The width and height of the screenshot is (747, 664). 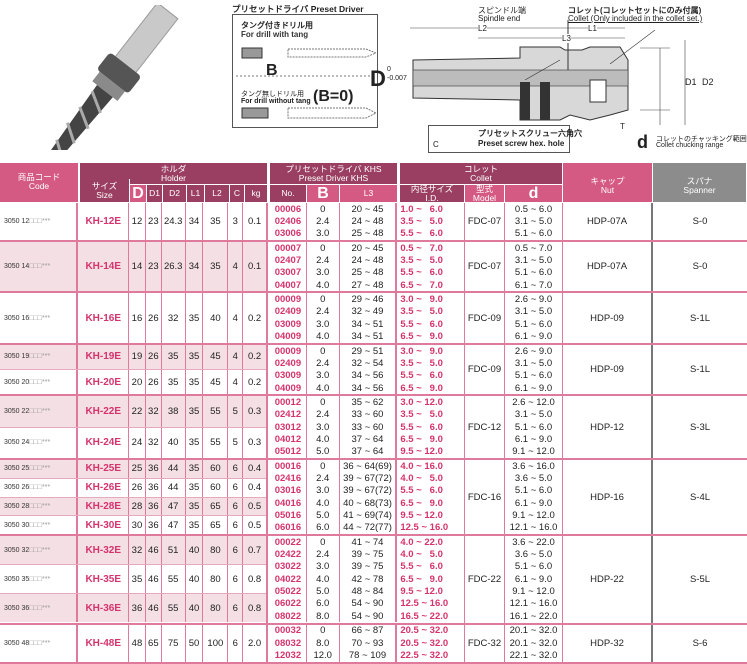 I want to click on driver-row: 03009 3.0 34 ~ 51 5.5 ~ 6.0, so click(x=367, y=324).